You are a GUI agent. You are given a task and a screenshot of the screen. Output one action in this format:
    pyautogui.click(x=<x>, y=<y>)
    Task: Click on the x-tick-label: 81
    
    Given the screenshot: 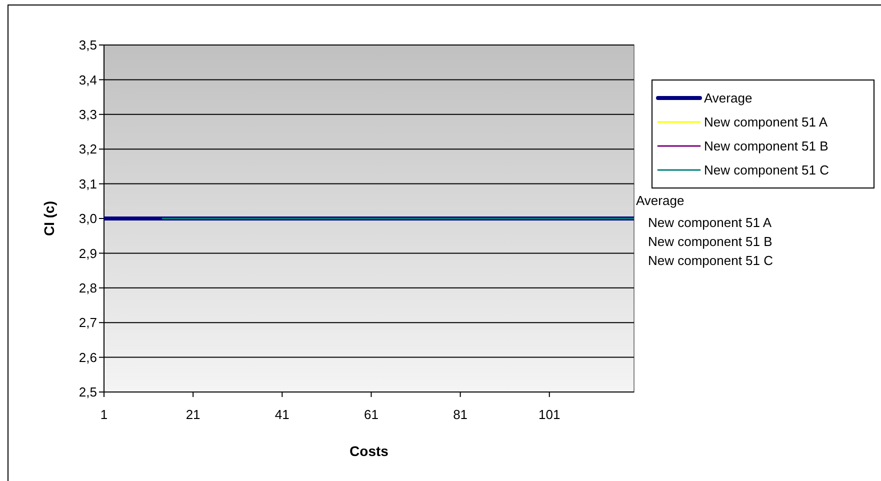 What is the action you would take?
    pyautogui.click(x=460, y=414)
    